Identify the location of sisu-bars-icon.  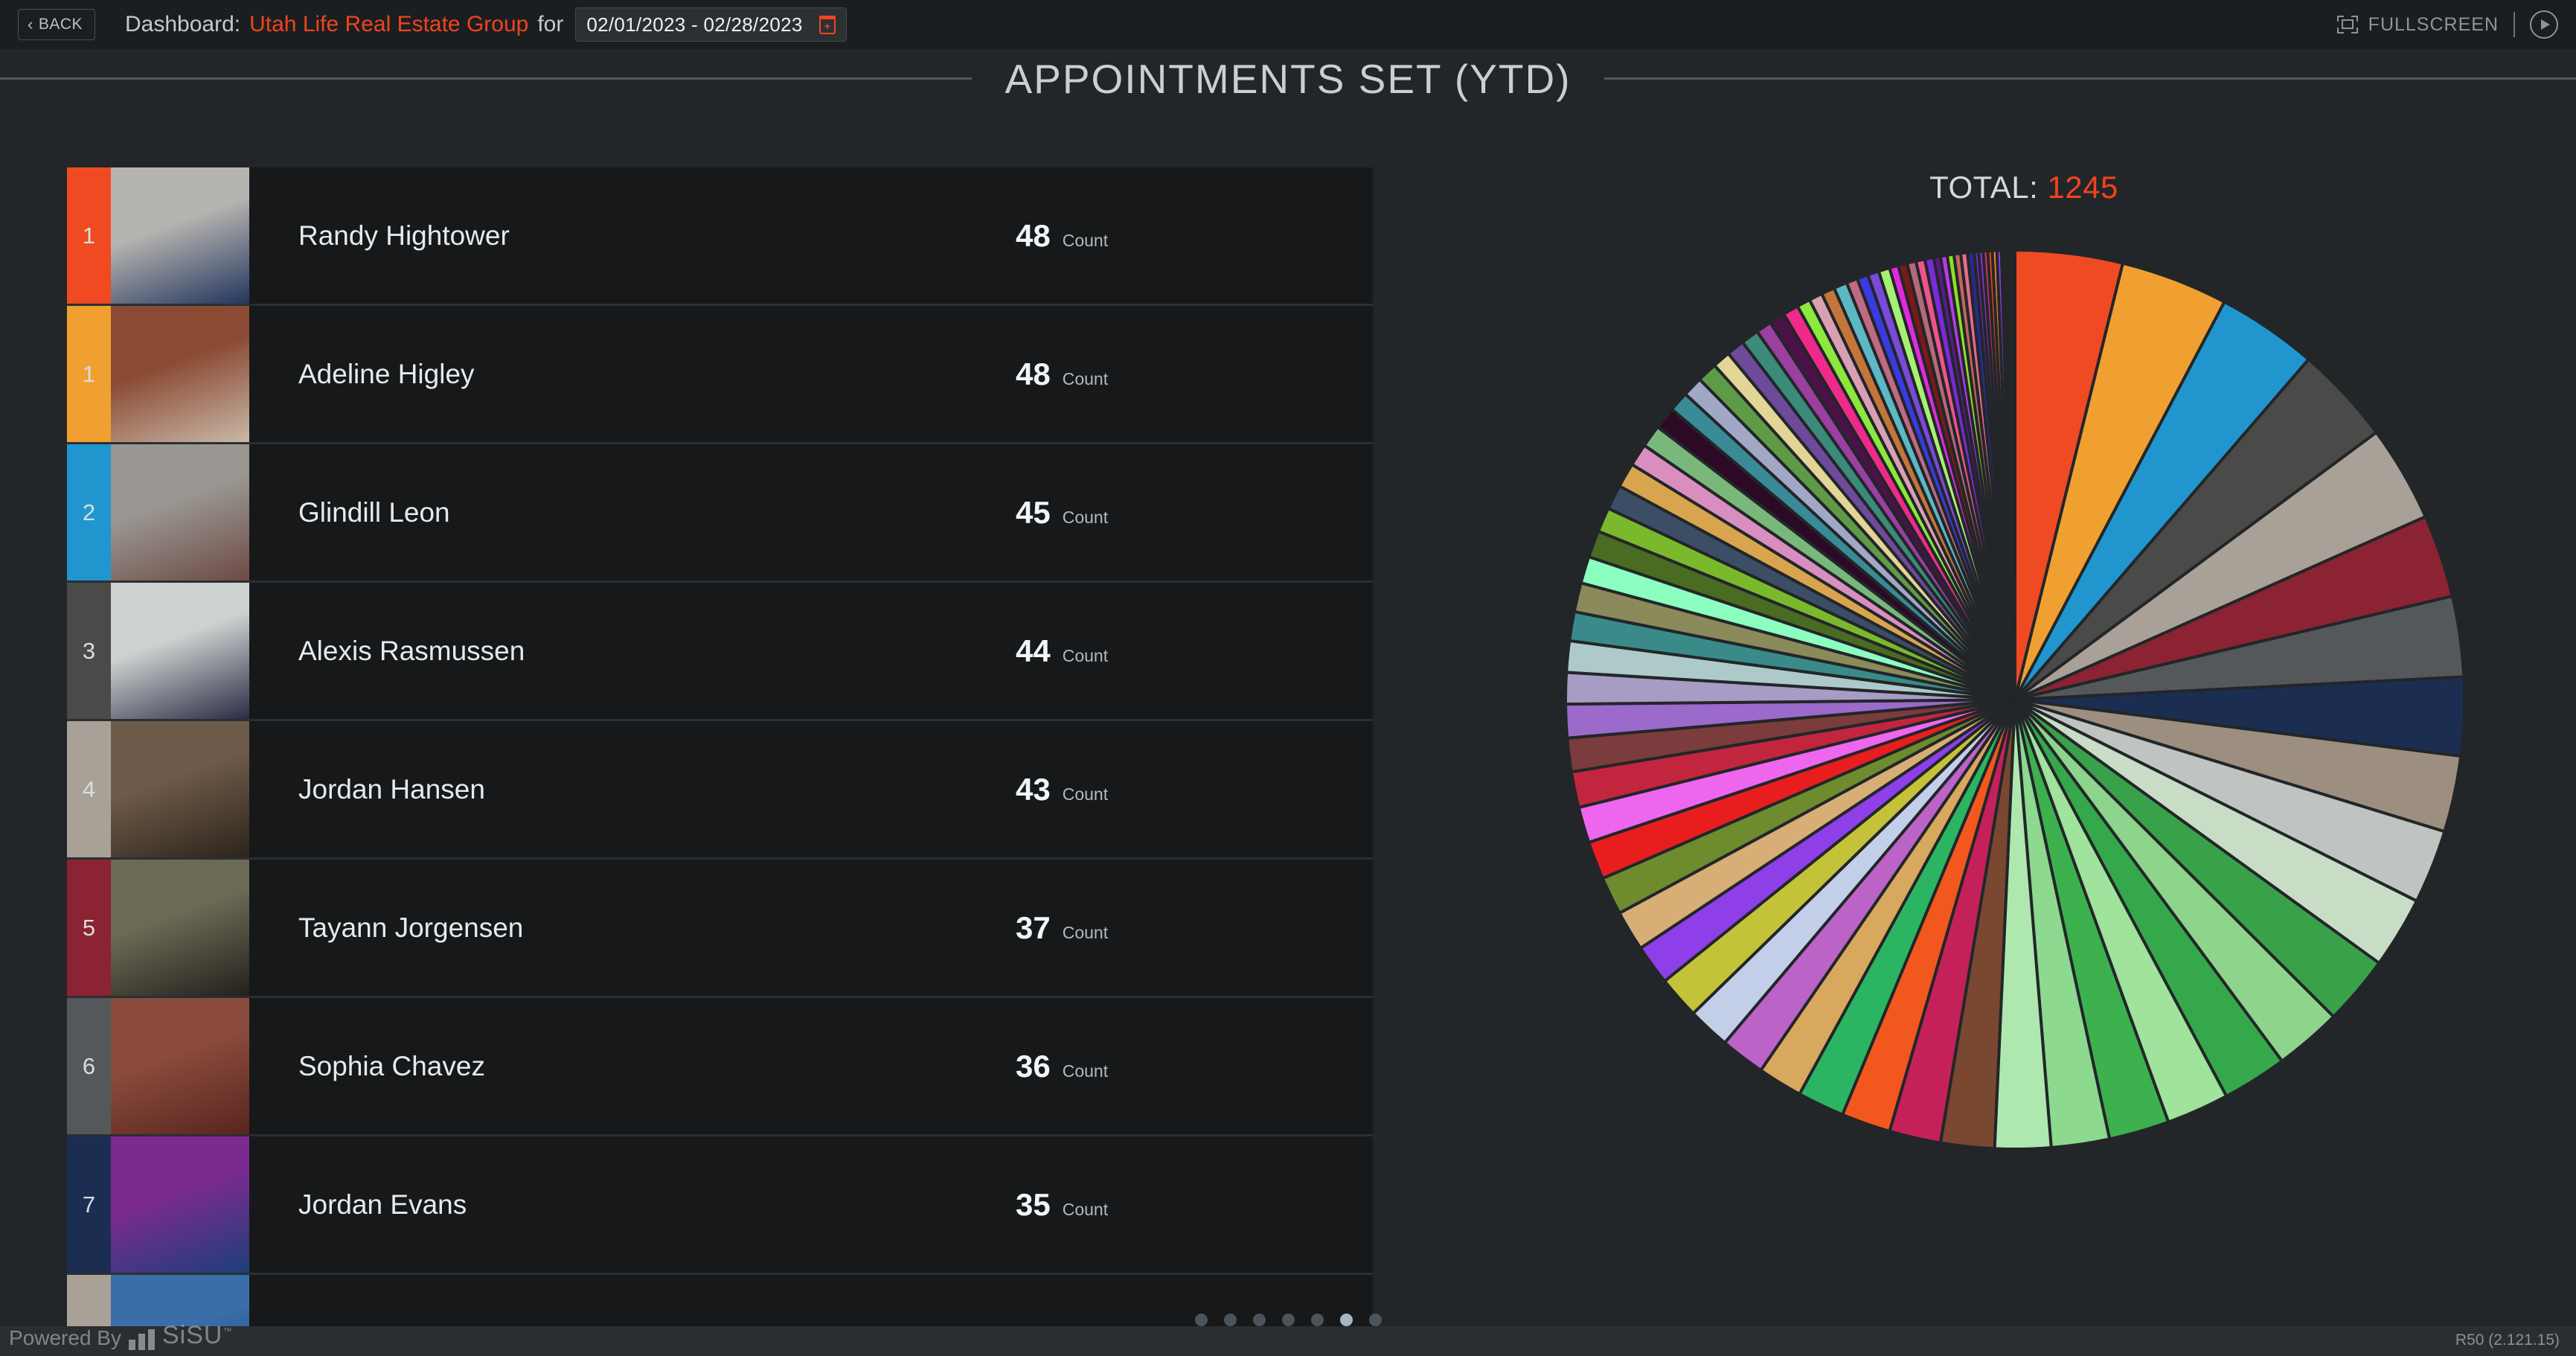
(141, 1339).